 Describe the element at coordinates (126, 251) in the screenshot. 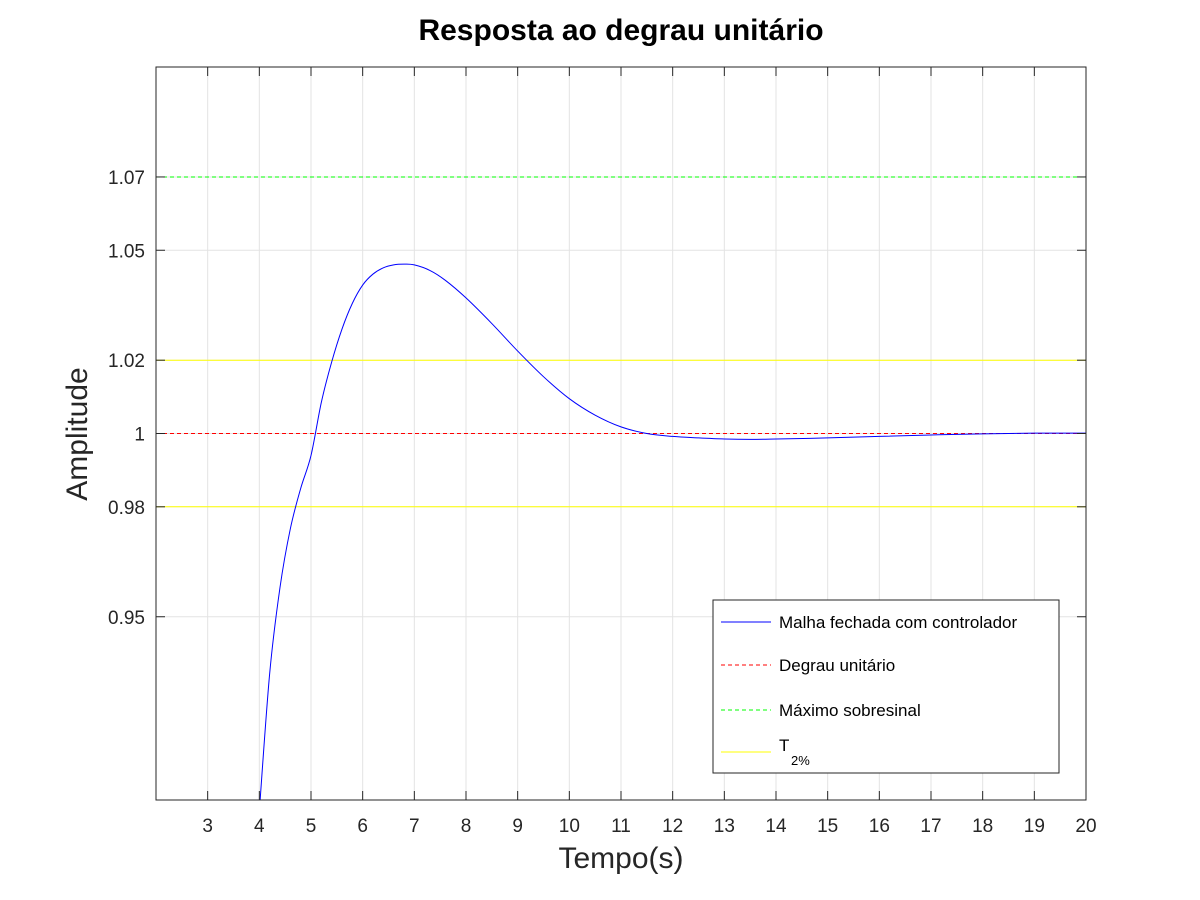

I see `y-tick-label: 1.05` at that location.